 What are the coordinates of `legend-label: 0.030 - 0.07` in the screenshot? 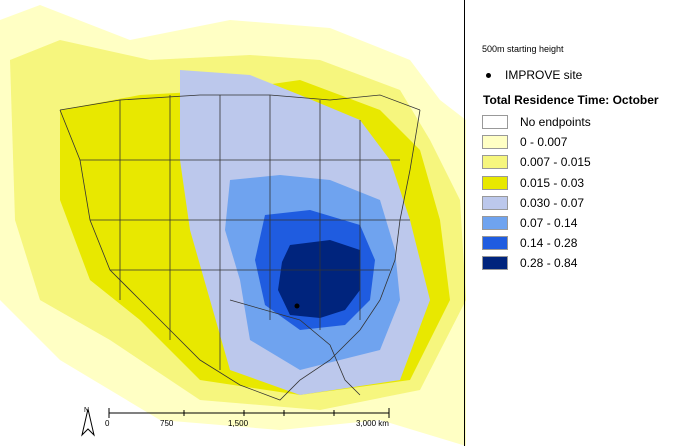 It's located at (552, 202).